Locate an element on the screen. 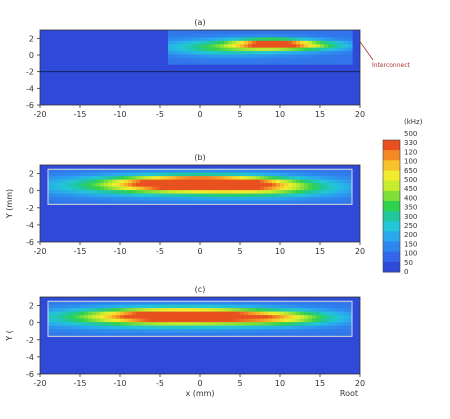  annotation-leader-line is located at coordinates (366, 51).